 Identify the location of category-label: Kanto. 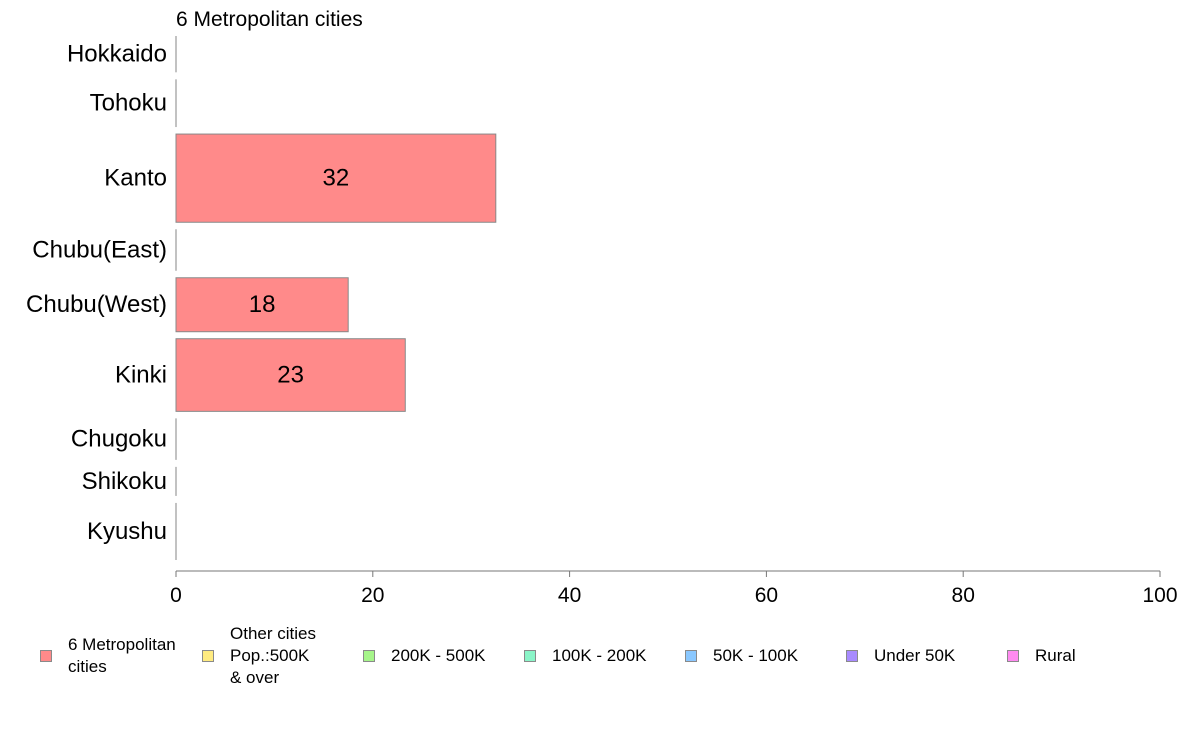
(135, 178).